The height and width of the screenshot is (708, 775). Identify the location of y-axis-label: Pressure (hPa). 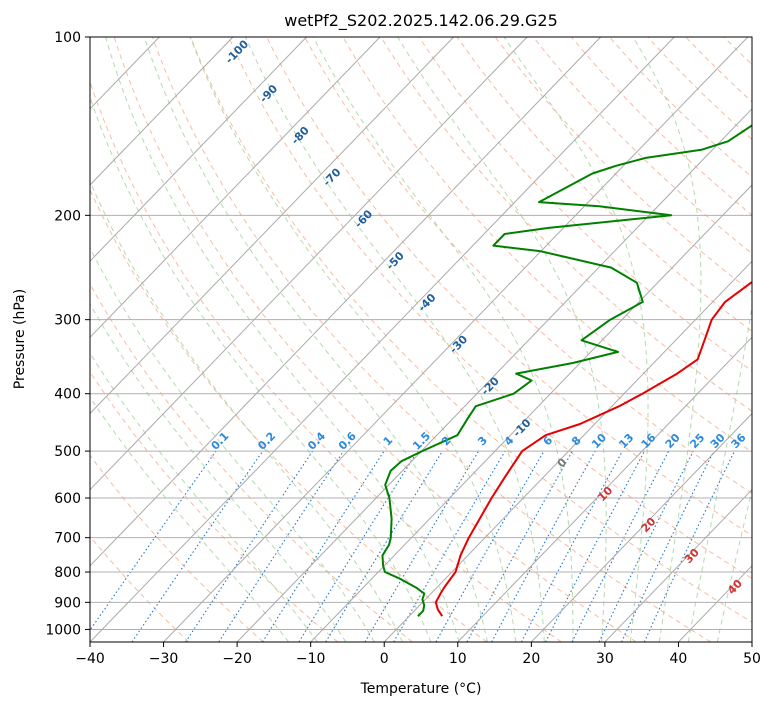
(20, 339).